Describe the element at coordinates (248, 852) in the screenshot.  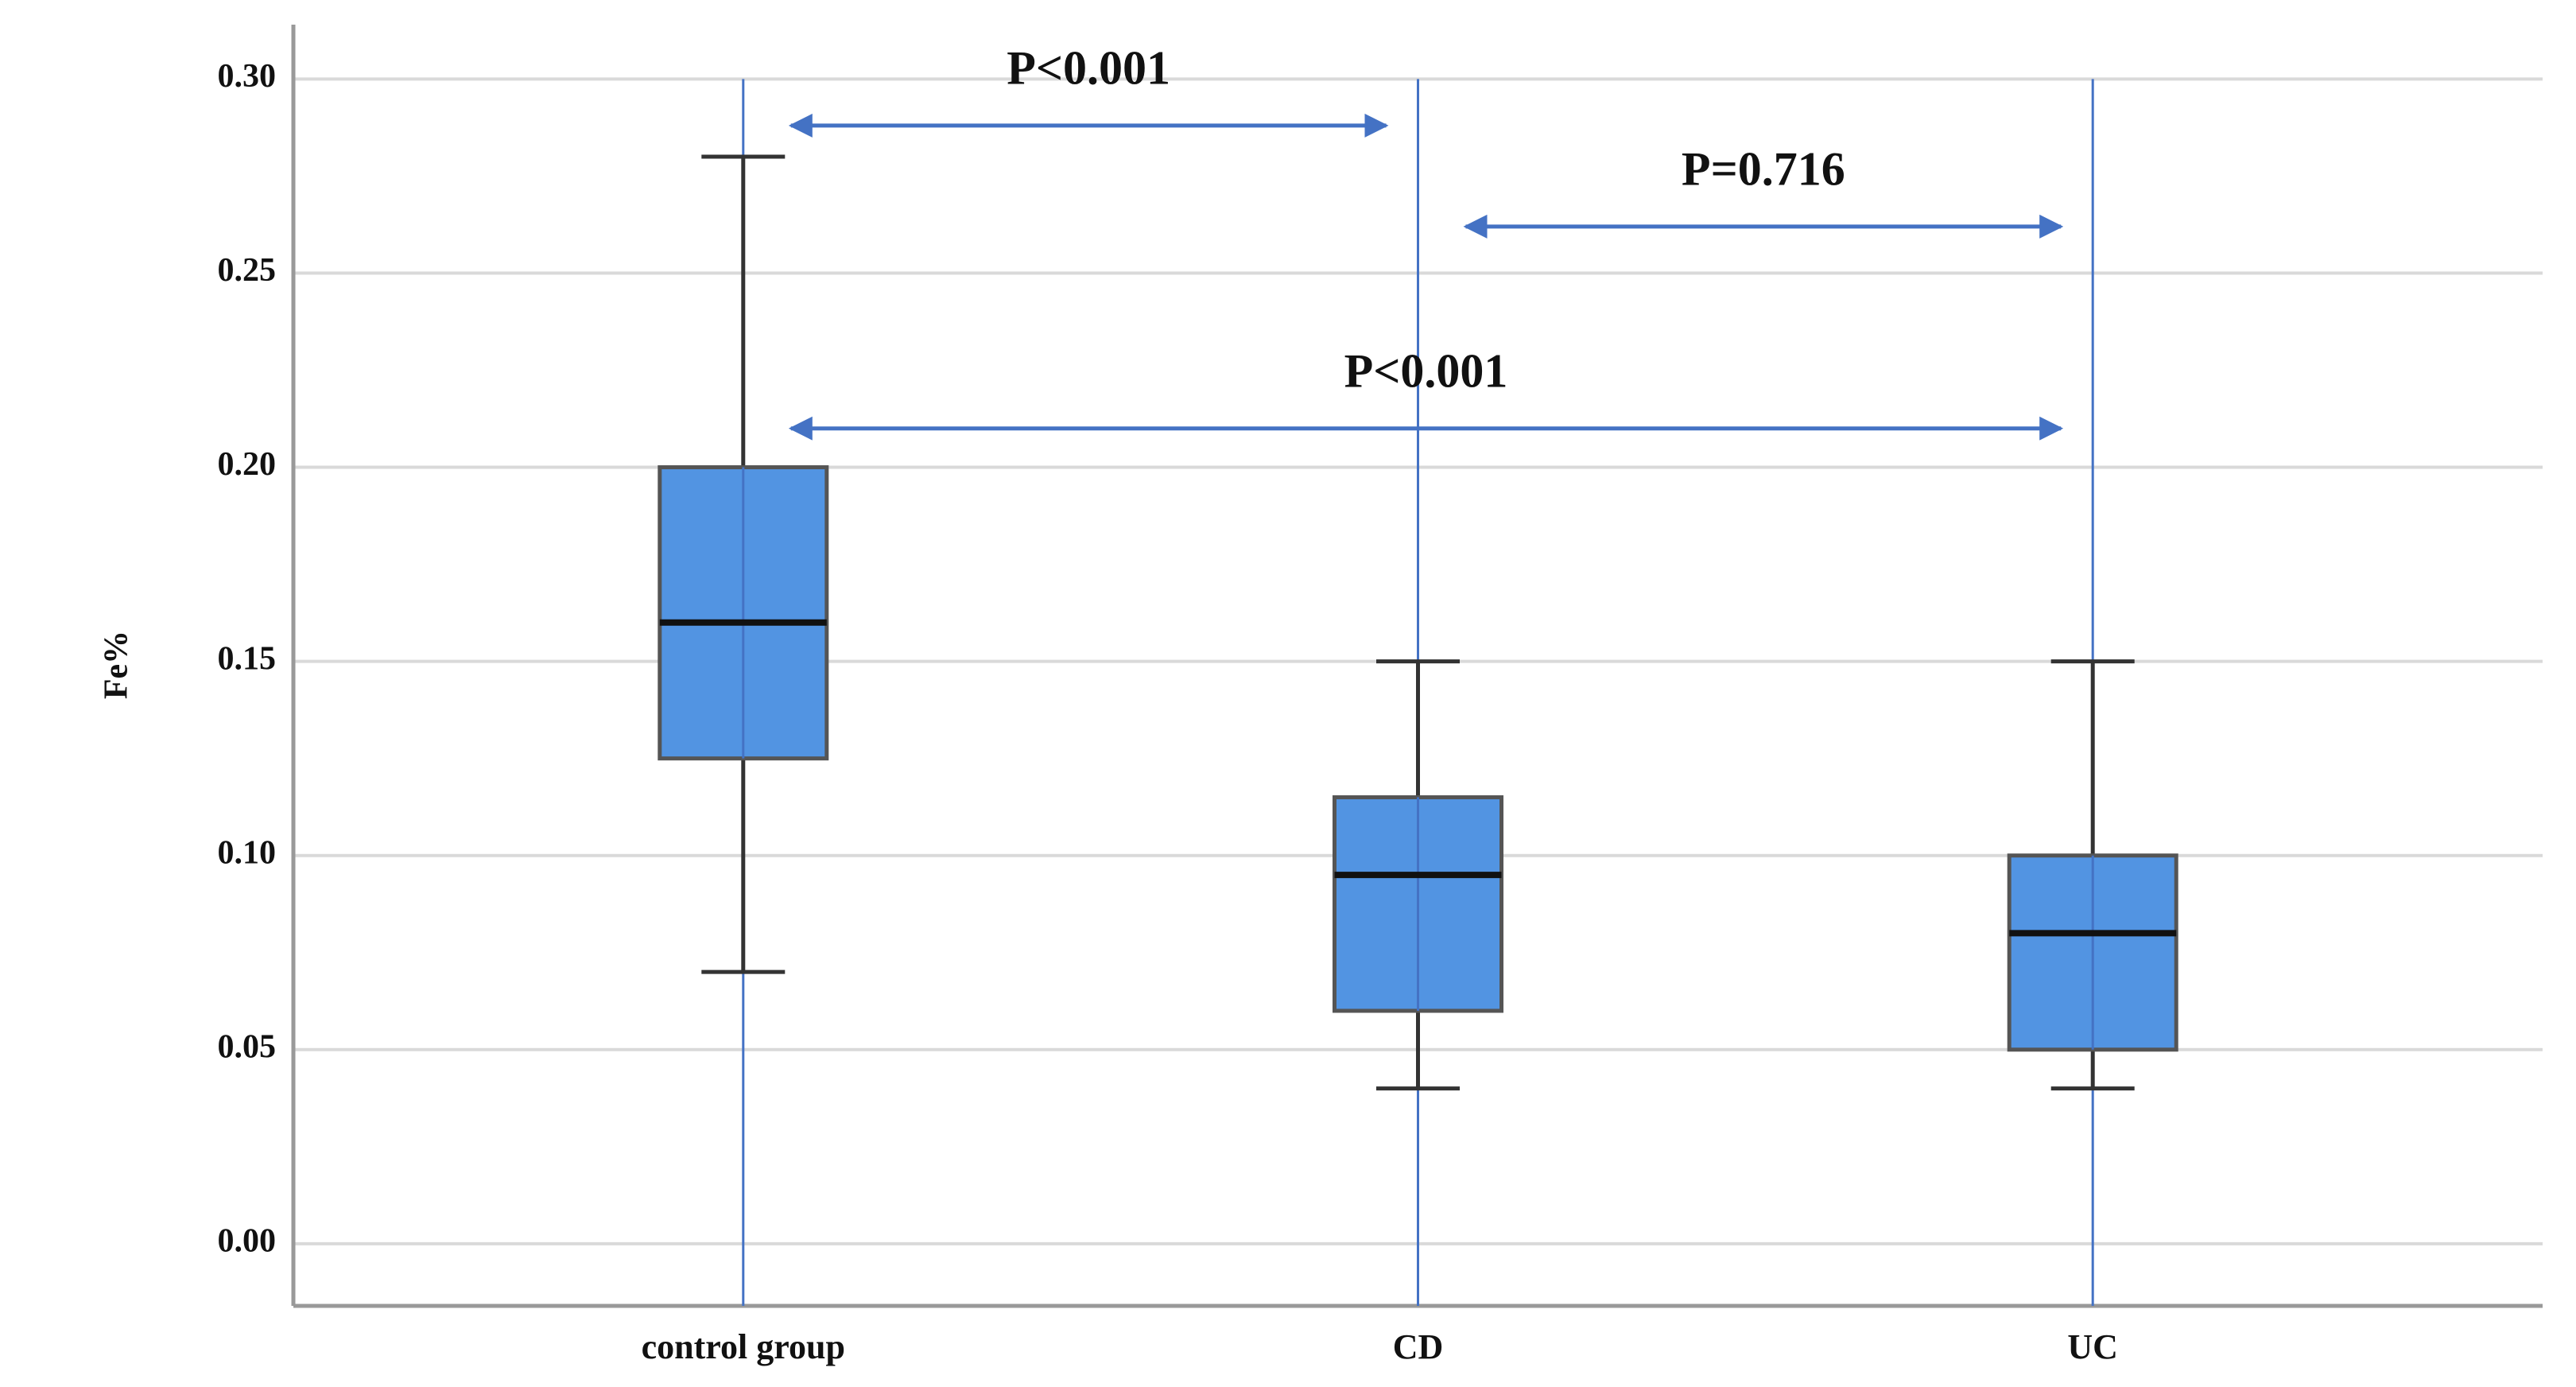
I see `y-tick-label: 0.10` at that location.